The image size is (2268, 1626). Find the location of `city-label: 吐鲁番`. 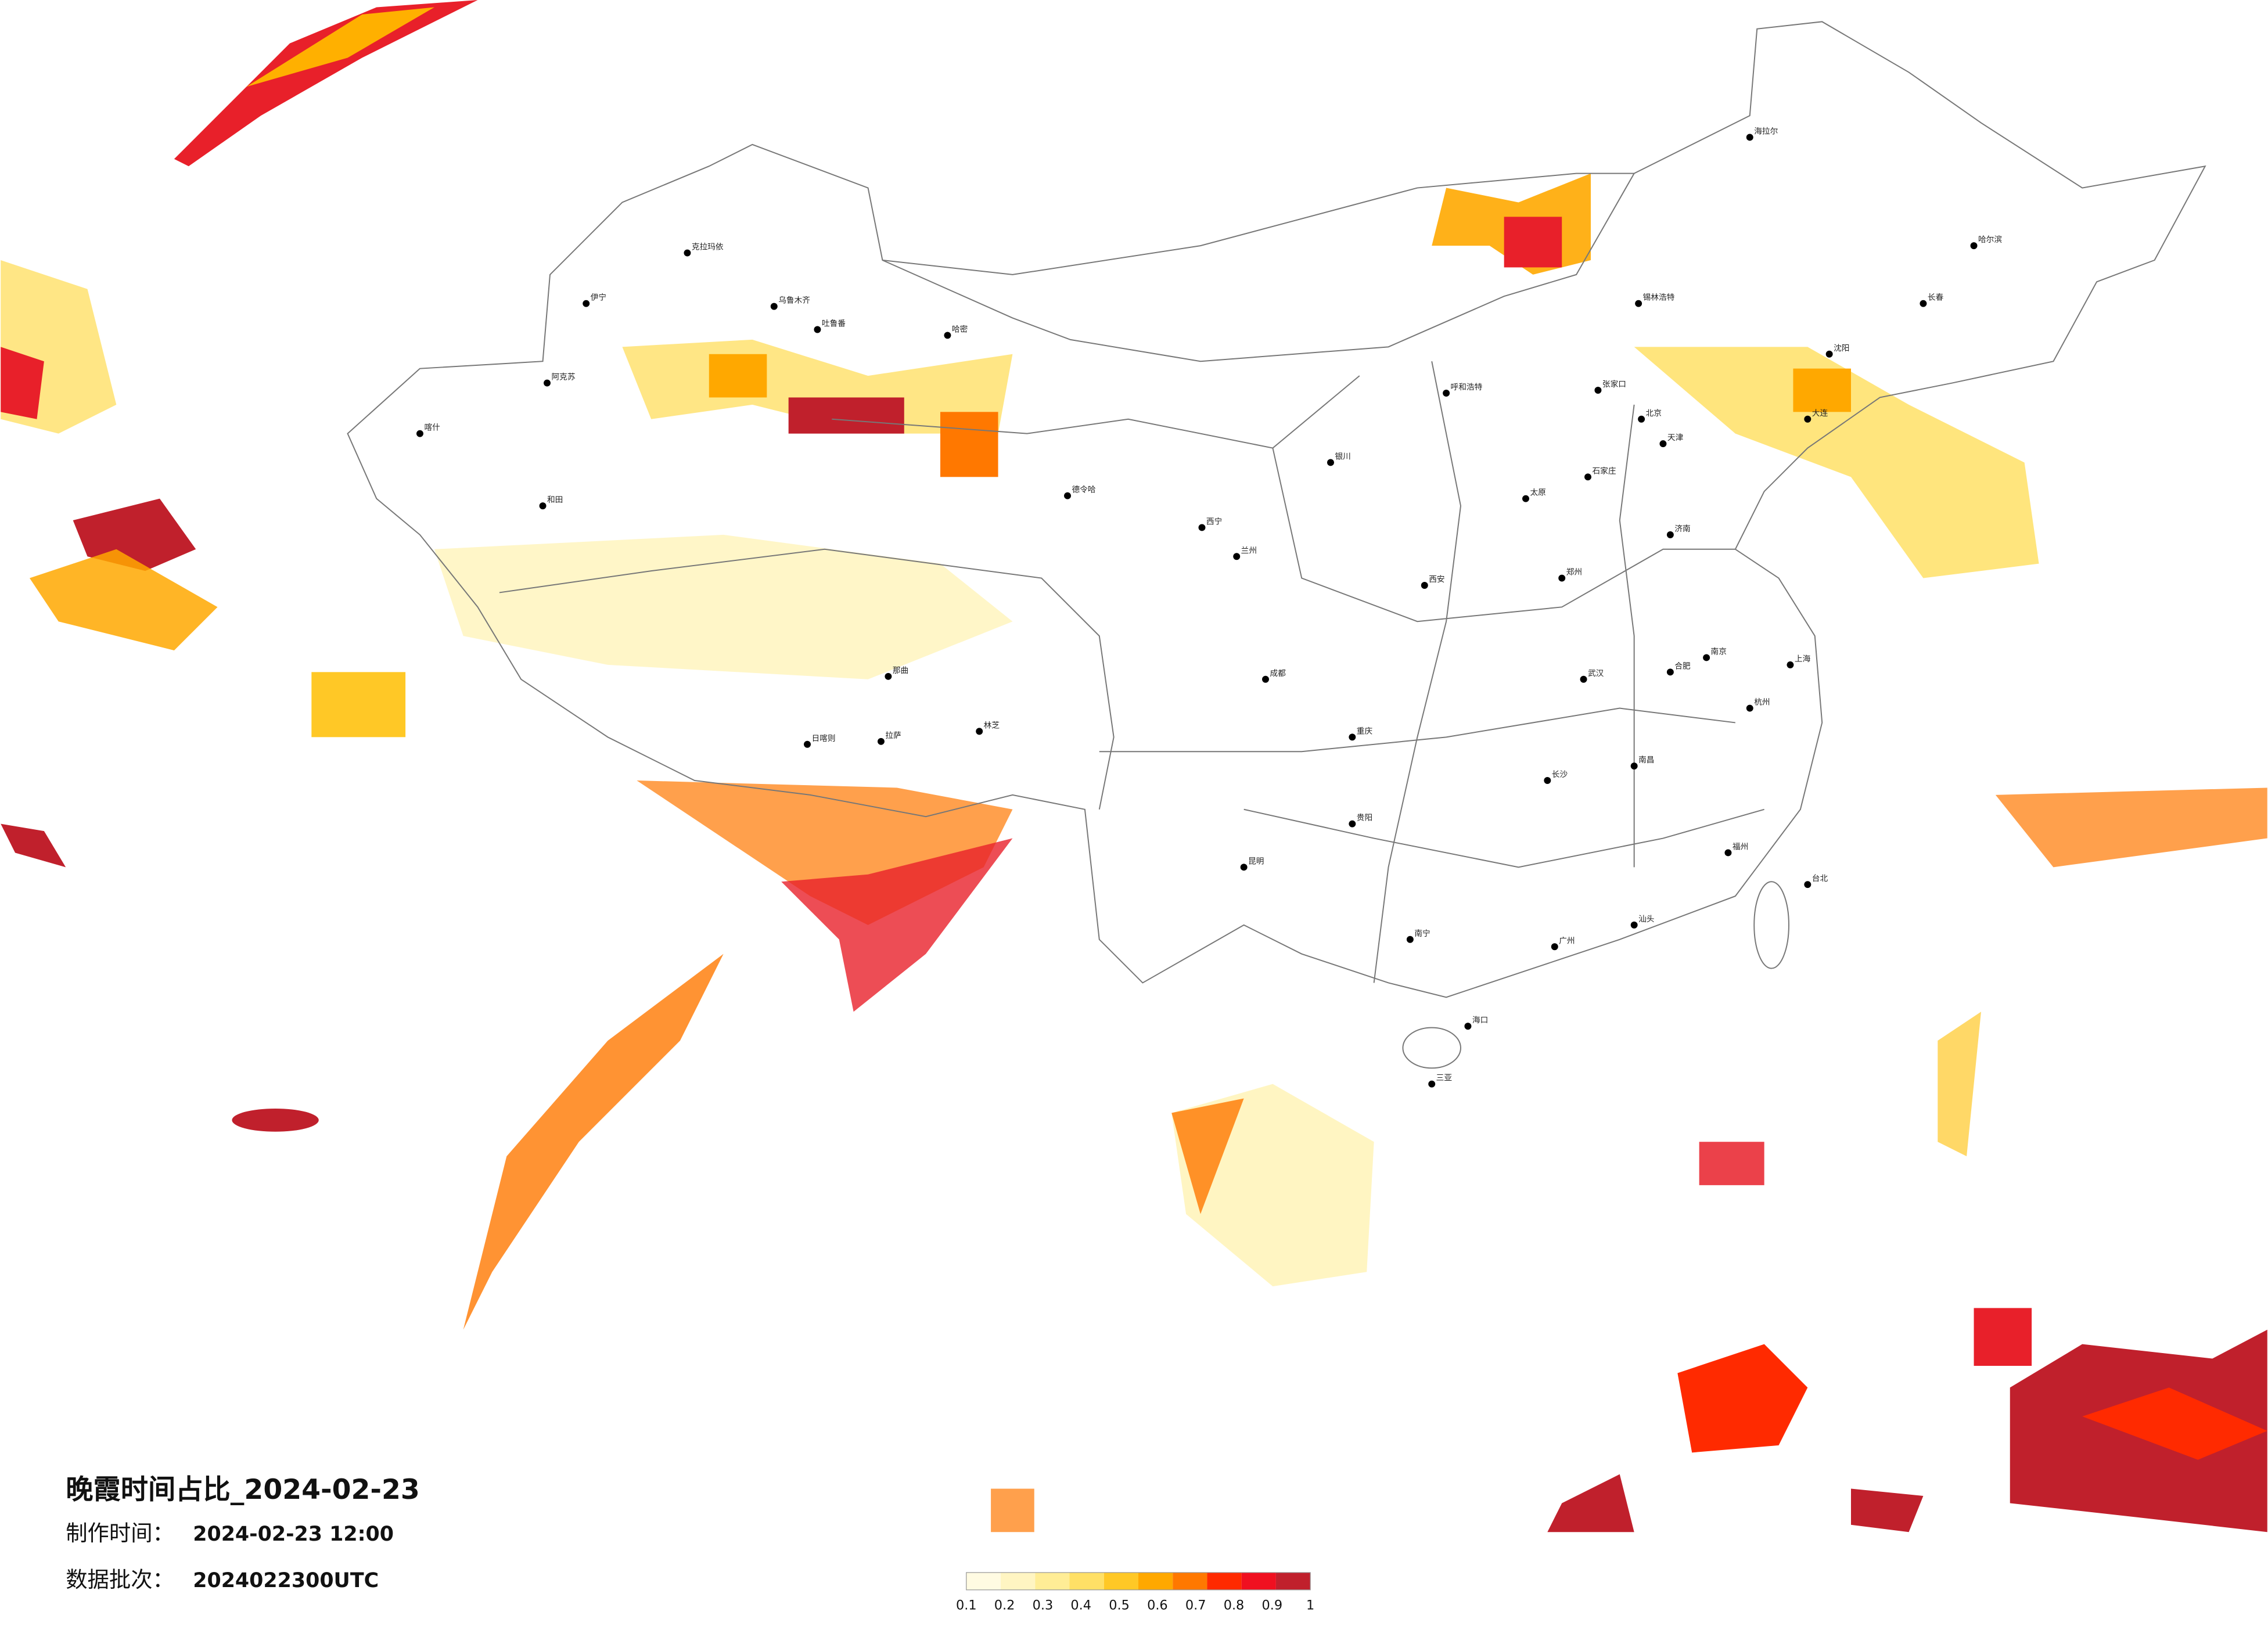

city-label: 吐鲁番 is located at coordinates (834, 324).